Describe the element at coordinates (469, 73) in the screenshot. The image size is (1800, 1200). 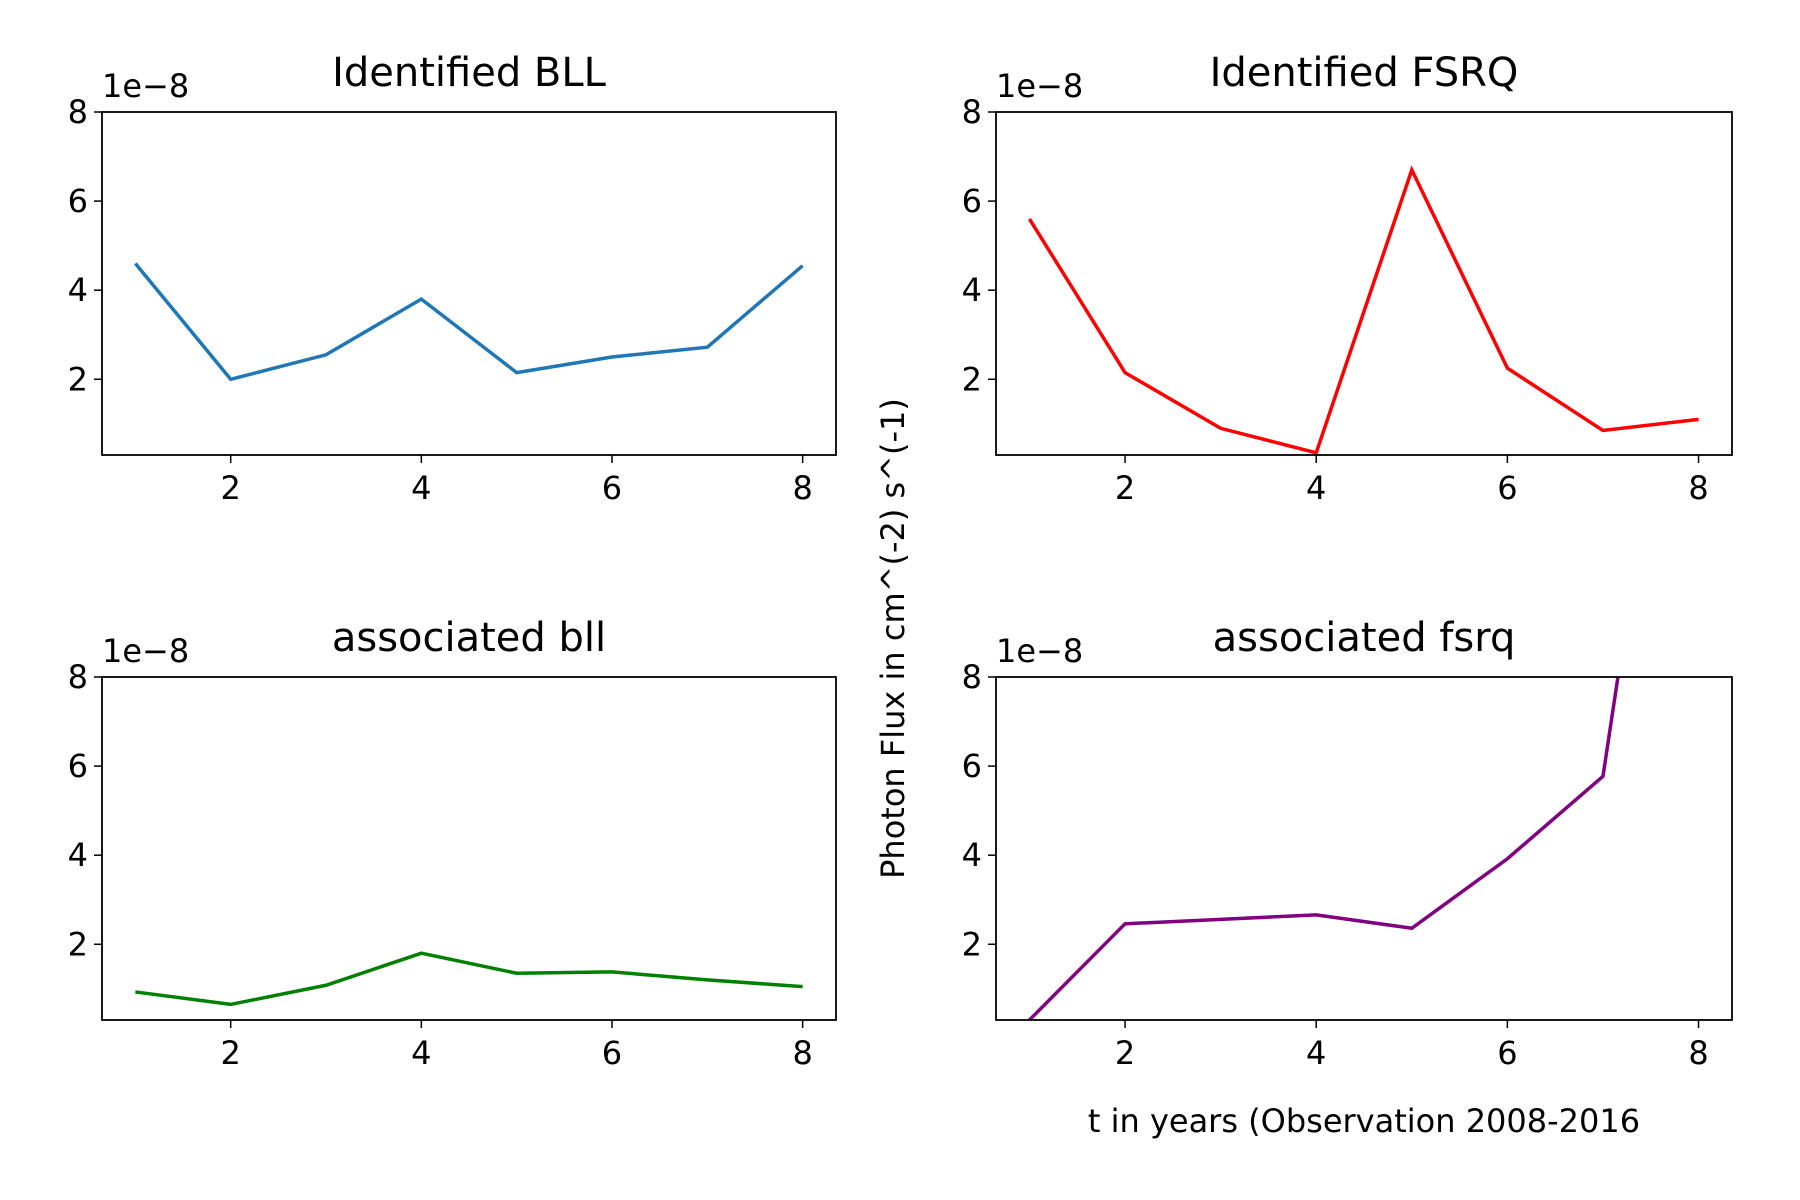
I see `subplot-title: Identified BLL` at that location.